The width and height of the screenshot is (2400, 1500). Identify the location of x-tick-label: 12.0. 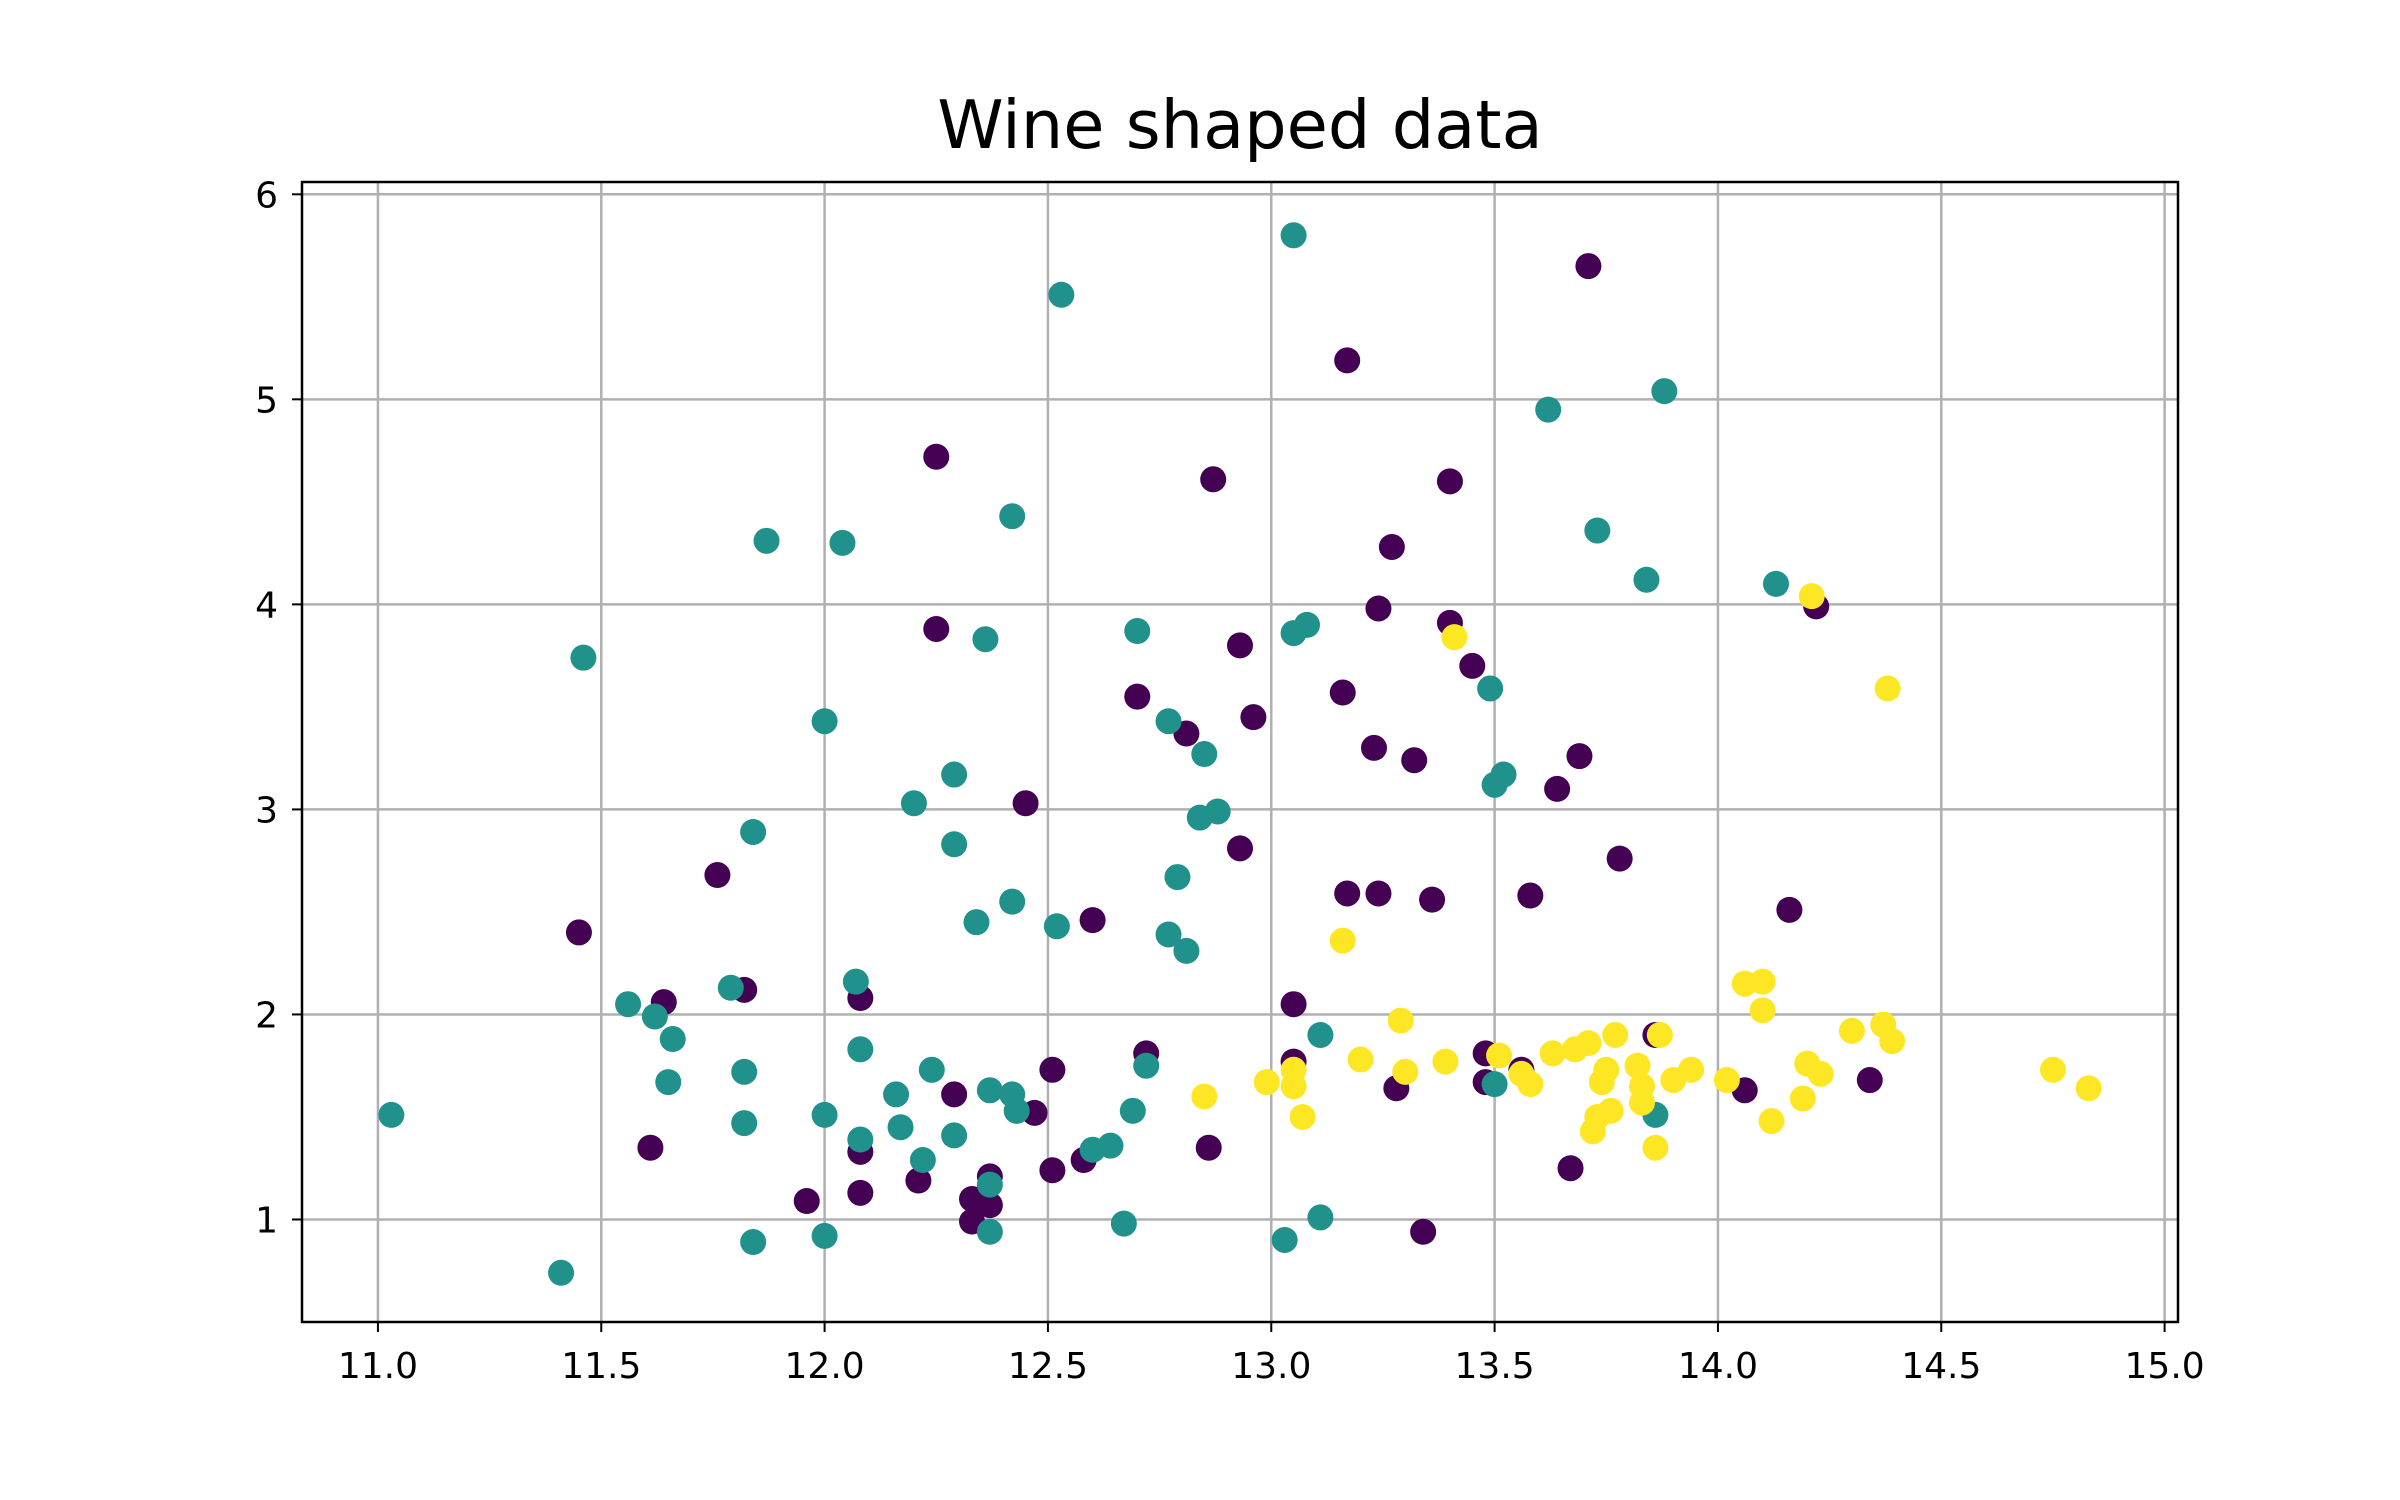
(825, 1366).